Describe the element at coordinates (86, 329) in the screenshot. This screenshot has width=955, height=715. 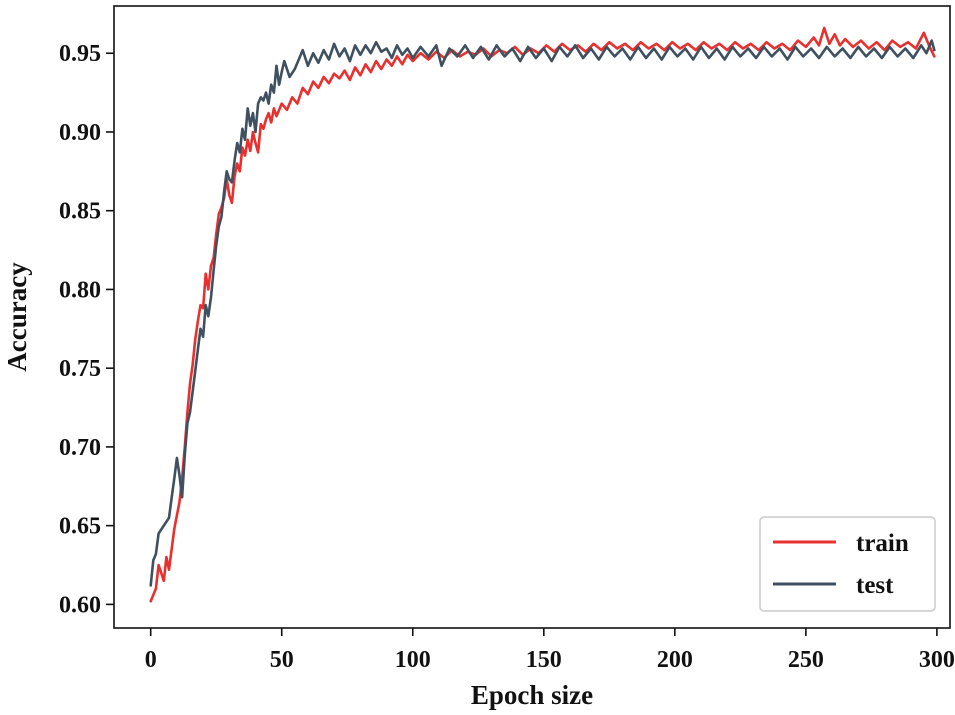
I see `y-axis: 0.60 0.65 0.70 0.75 0.80 0.85 0.90 0.95` at that location.